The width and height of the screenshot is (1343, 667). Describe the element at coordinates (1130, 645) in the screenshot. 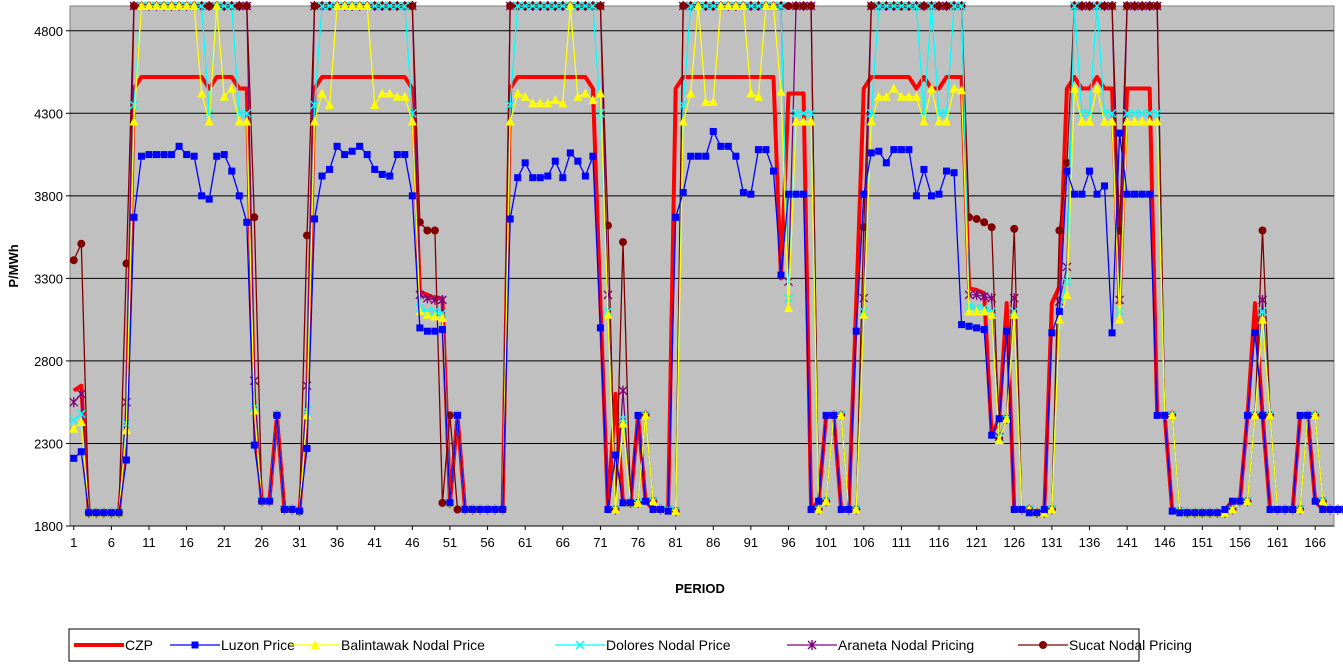

I see `legend-label: Sucat Nodal Pricing` at that location.